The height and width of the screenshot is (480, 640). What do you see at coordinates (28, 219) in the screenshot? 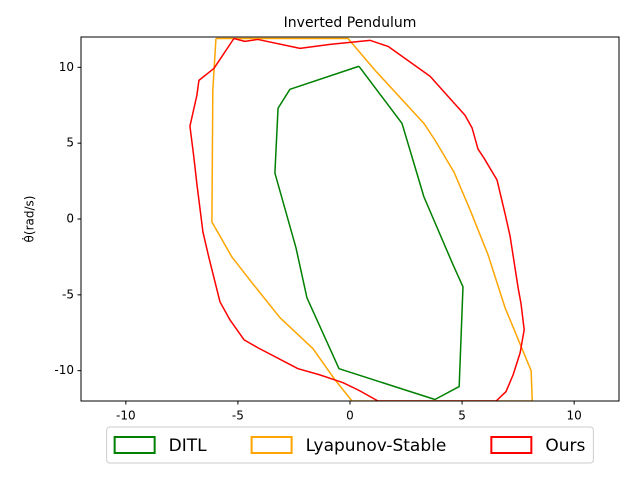
I see `y-axis-label: θ̇(rad/s)` at bounding box center [28, 219].